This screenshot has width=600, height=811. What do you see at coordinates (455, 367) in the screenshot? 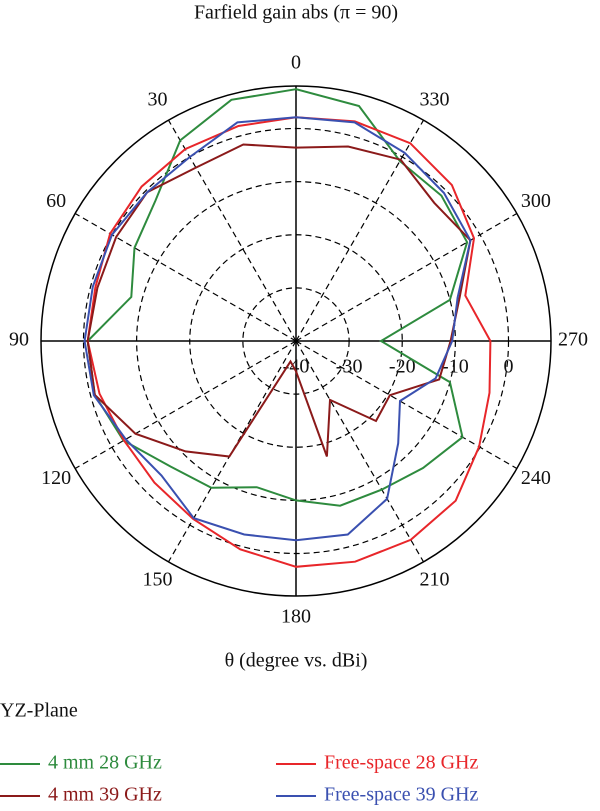
I see `r-tick-label: -10` at bounding box center [455, 367].